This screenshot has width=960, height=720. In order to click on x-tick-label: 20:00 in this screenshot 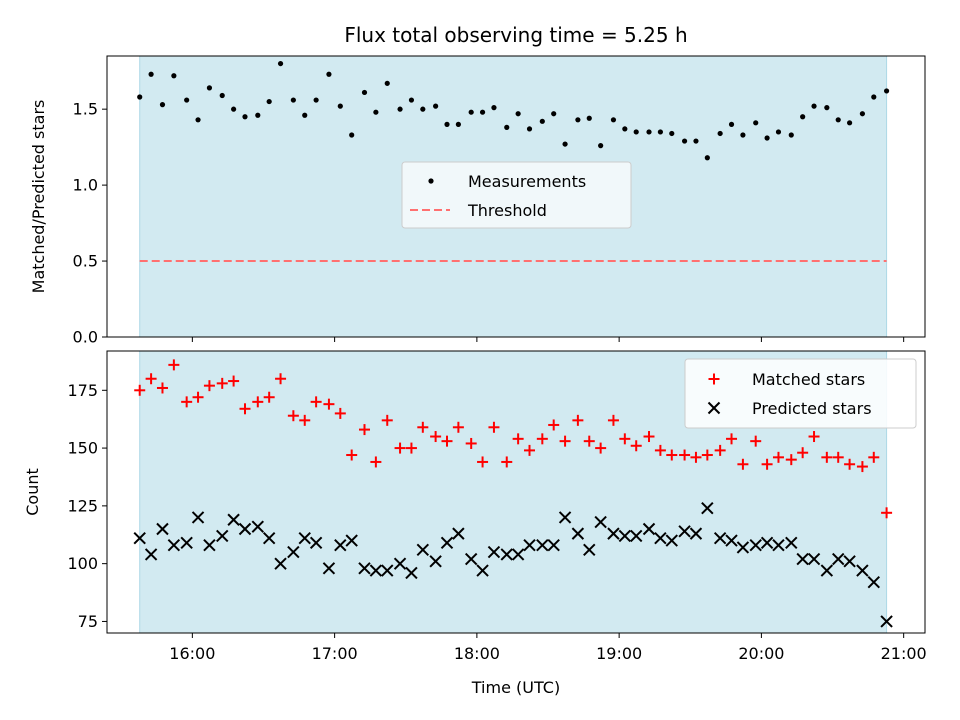, I will do `click(761, 653)`.